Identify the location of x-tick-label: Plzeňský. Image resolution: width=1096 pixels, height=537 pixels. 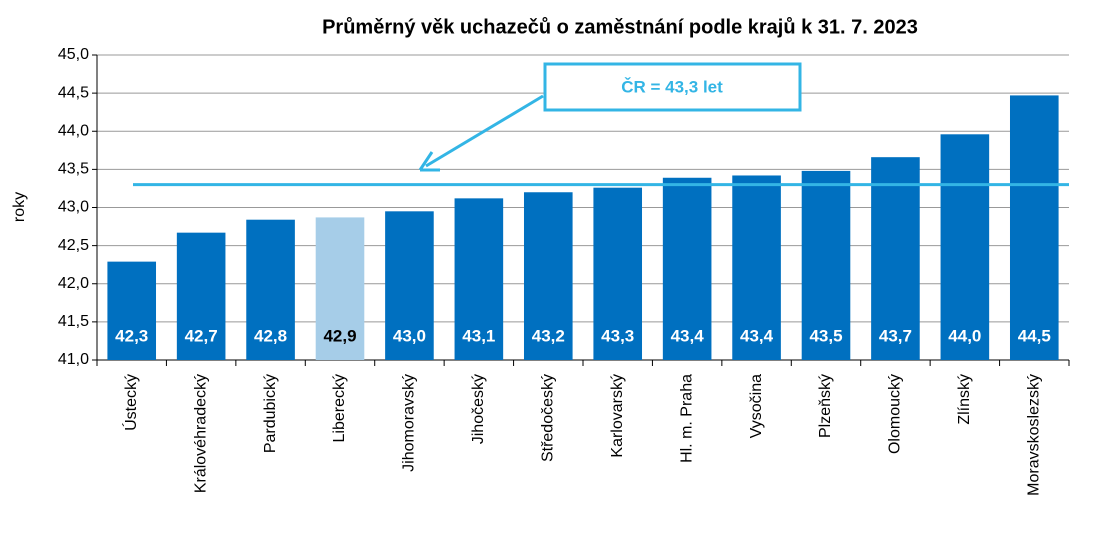
(825, 406).